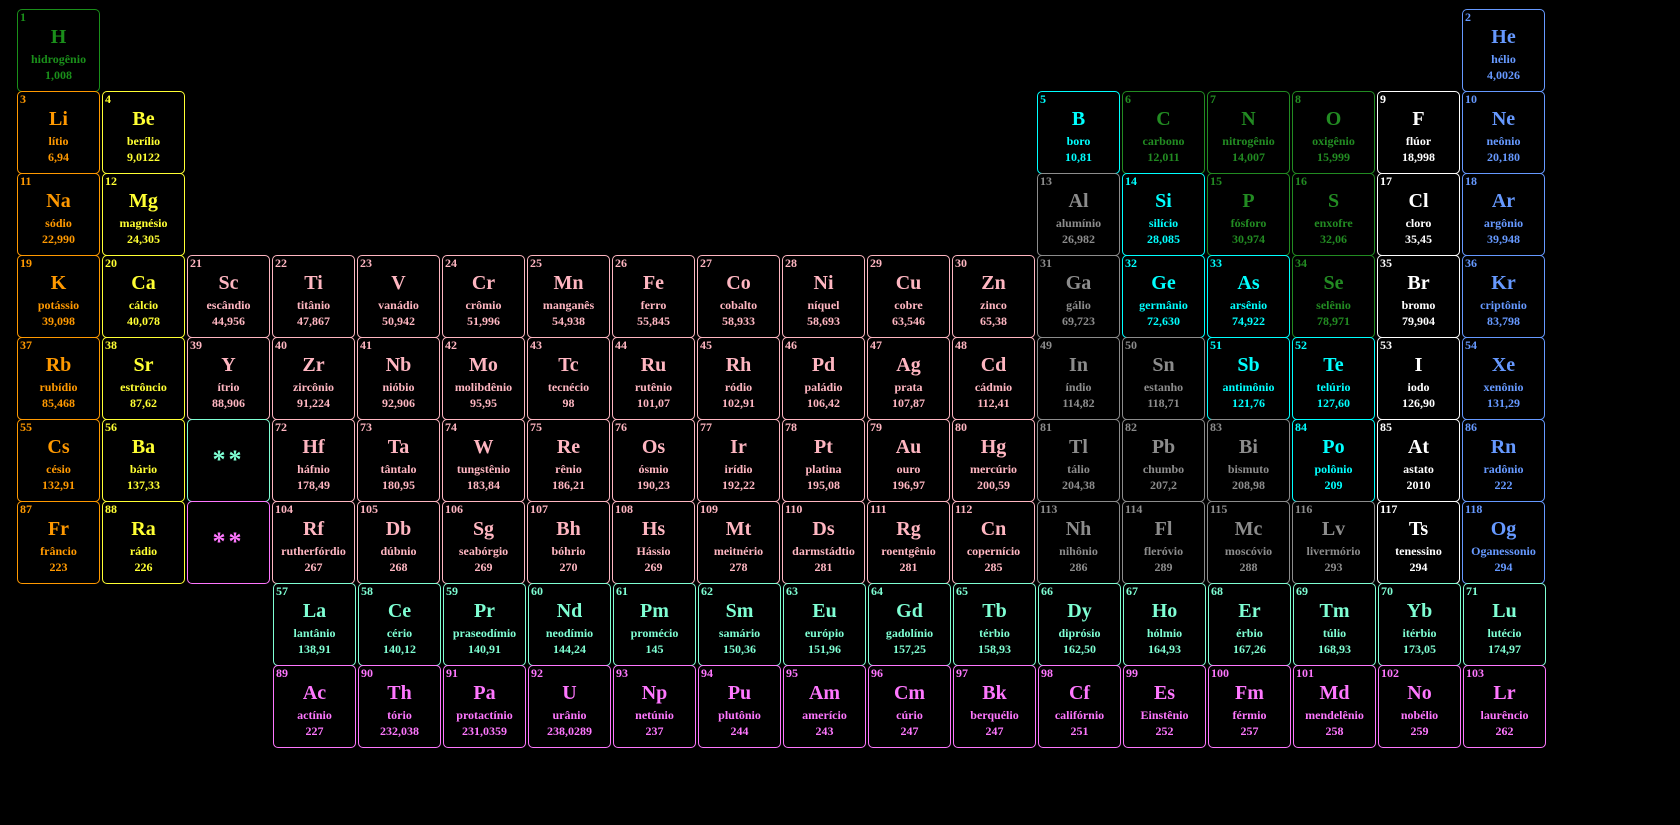 This screenshot has width=1680, height=825. I want to click on element-tile-pb: 82 Pb chumbo 207,2, so click(1163, 460).